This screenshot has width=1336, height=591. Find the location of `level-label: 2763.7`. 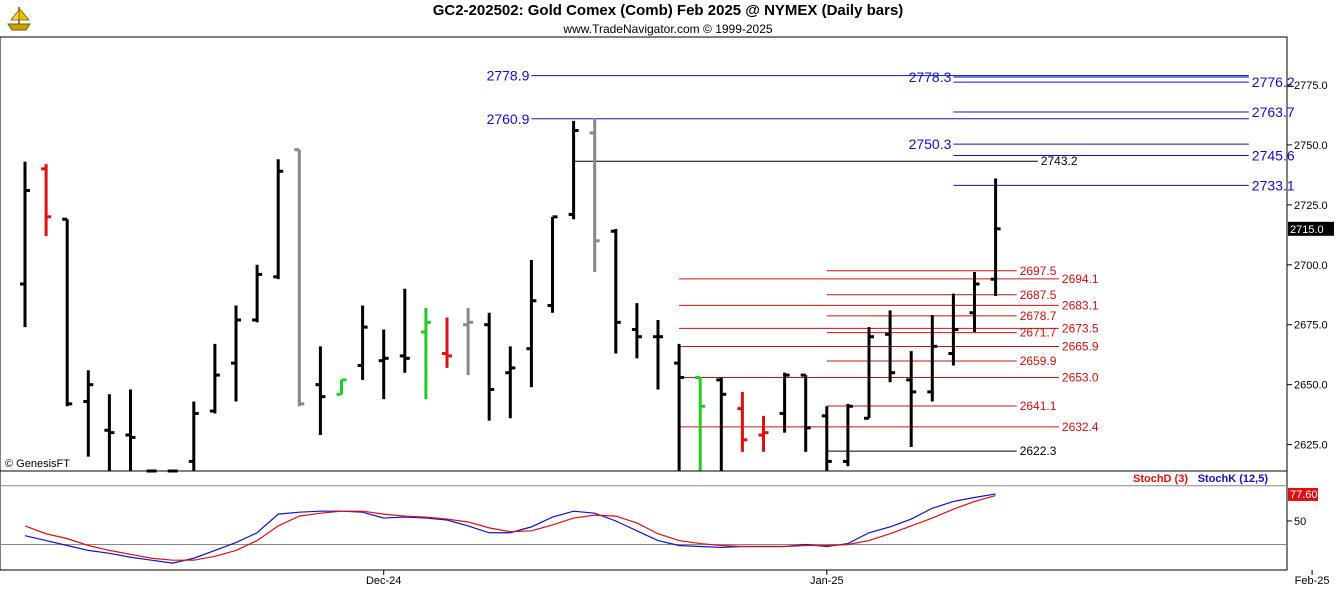

level-label: 2763.7 is located at coordinates (1273, 112).